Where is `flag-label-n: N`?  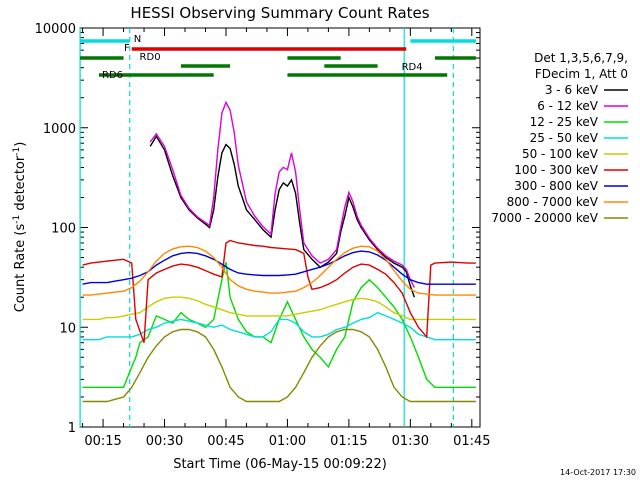
flag-label-n: N is located at coordinates (137, 39).